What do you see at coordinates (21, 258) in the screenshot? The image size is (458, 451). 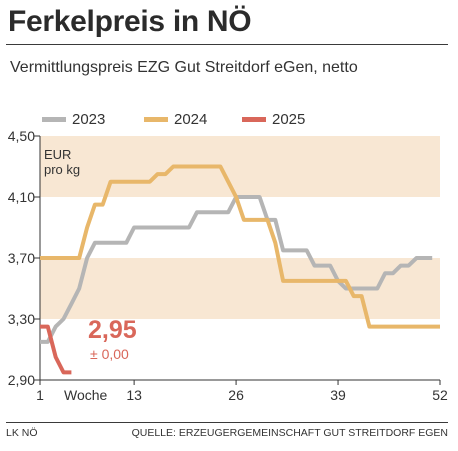 I see `y-tick-label: 3,70` at bounding box center [21, 258].